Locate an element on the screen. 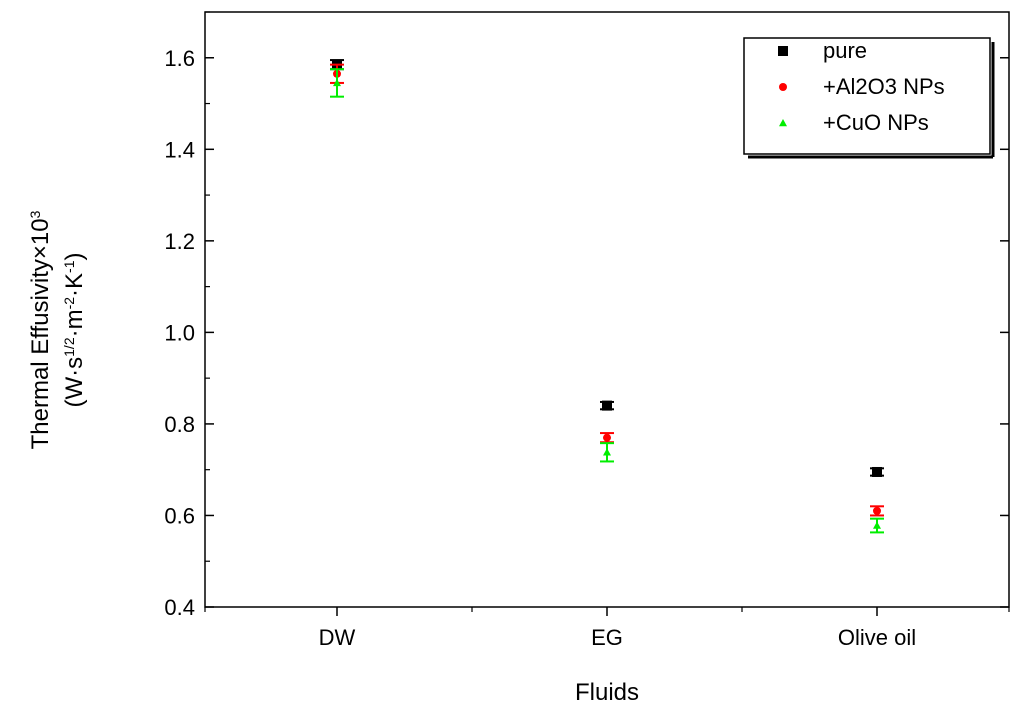  legend-item: +Al2O3 NPs is located at coordinates (862, 86).